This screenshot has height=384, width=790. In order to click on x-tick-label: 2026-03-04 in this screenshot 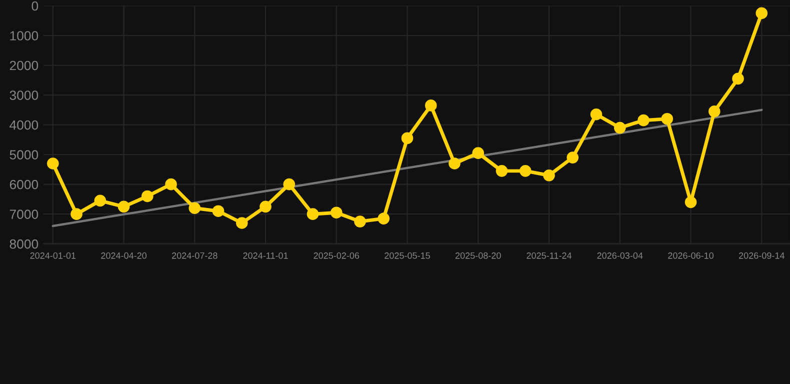, I will do `click(620, 255)`.